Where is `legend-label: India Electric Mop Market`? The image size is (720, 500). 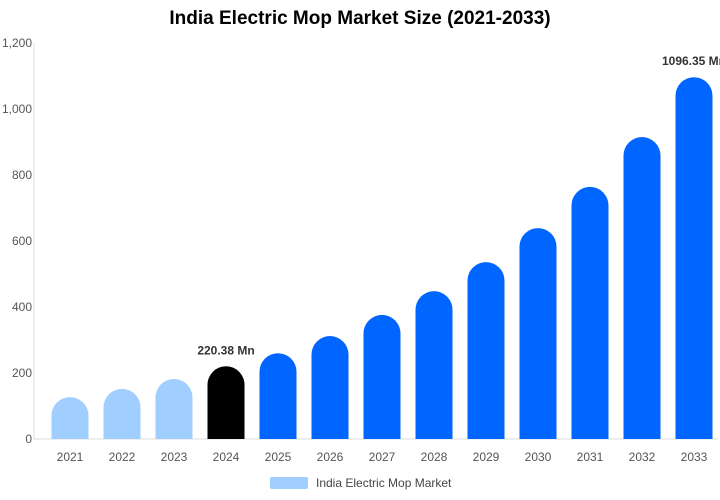
legend-label: India Electric Mop Market is located at coordinates (384, 483).